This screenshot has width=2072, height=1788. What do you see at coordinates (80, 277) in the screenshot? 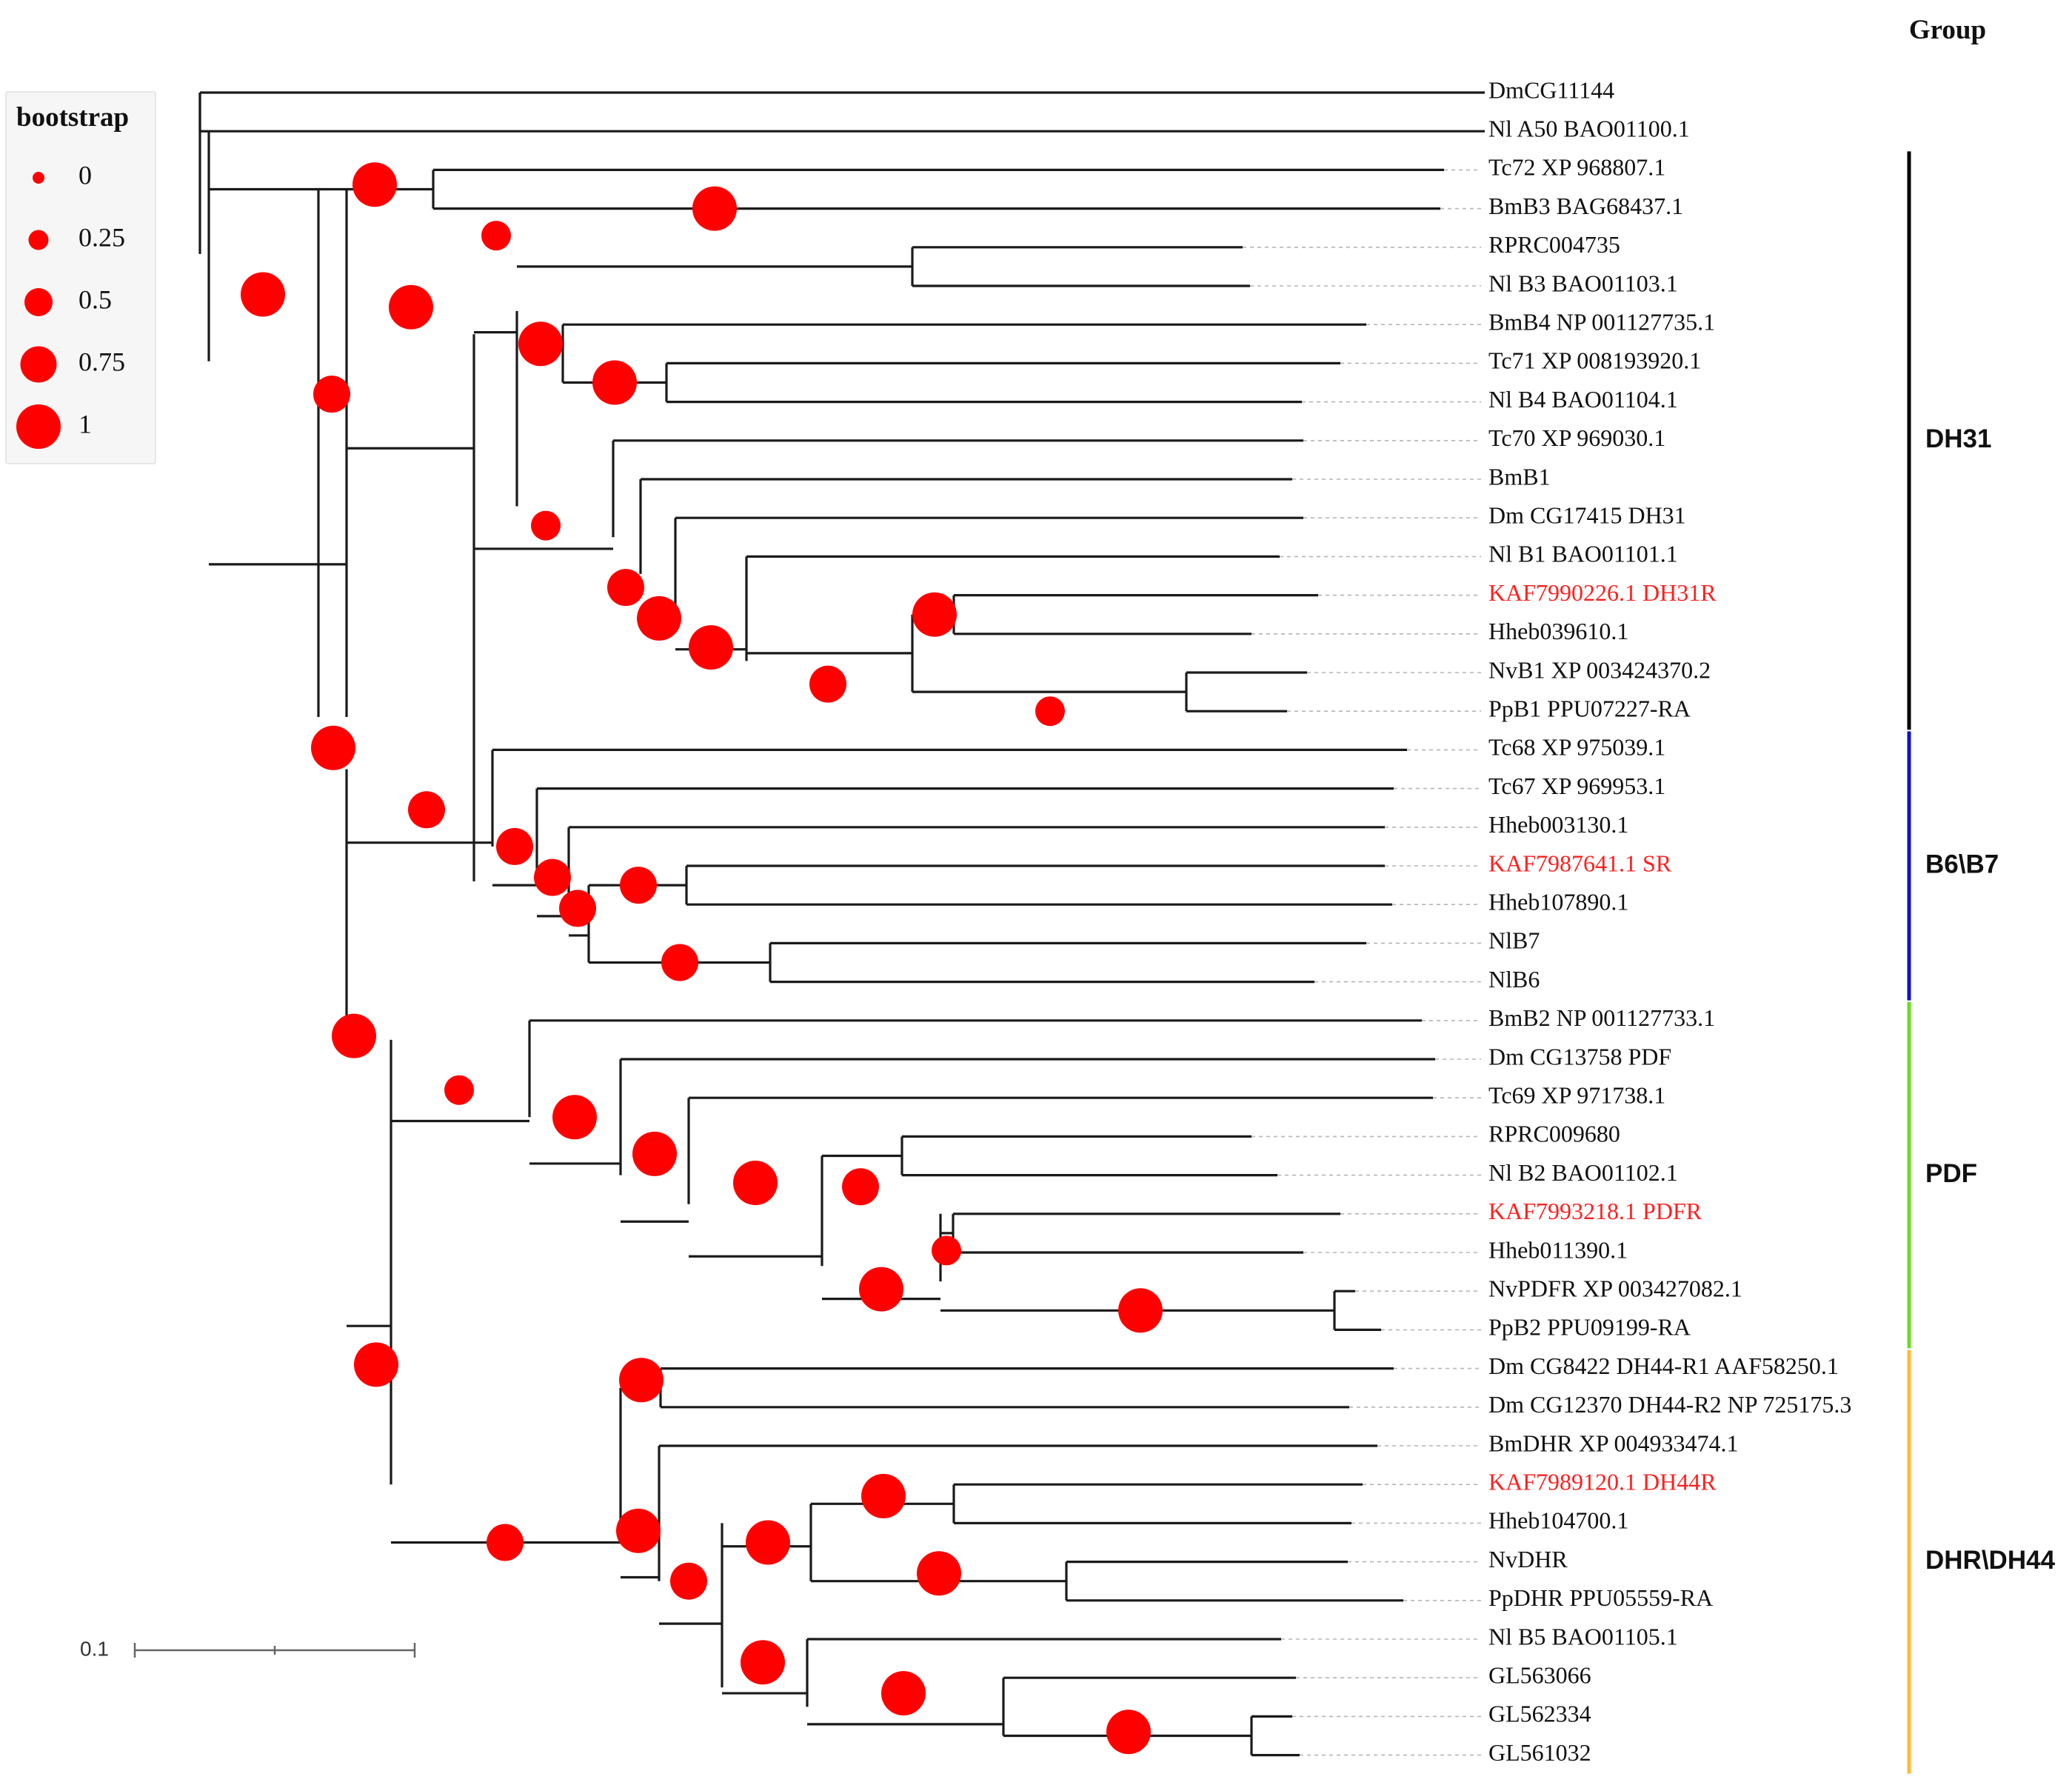
I see `bootstrap-legend: bootstrap 0 0.25 0.5 0.75 1` at bounding box center [80, 277].